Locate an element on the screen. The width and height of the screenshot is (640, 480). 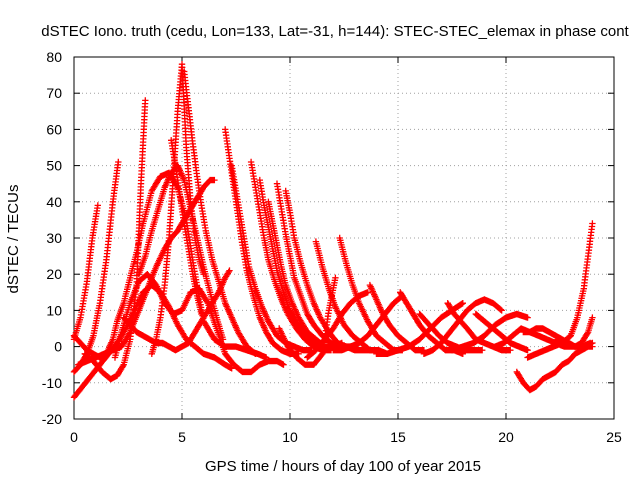
x-axis-label: GPS time / hours of day 100 of year 2015 is located at coordinates (343, 466).